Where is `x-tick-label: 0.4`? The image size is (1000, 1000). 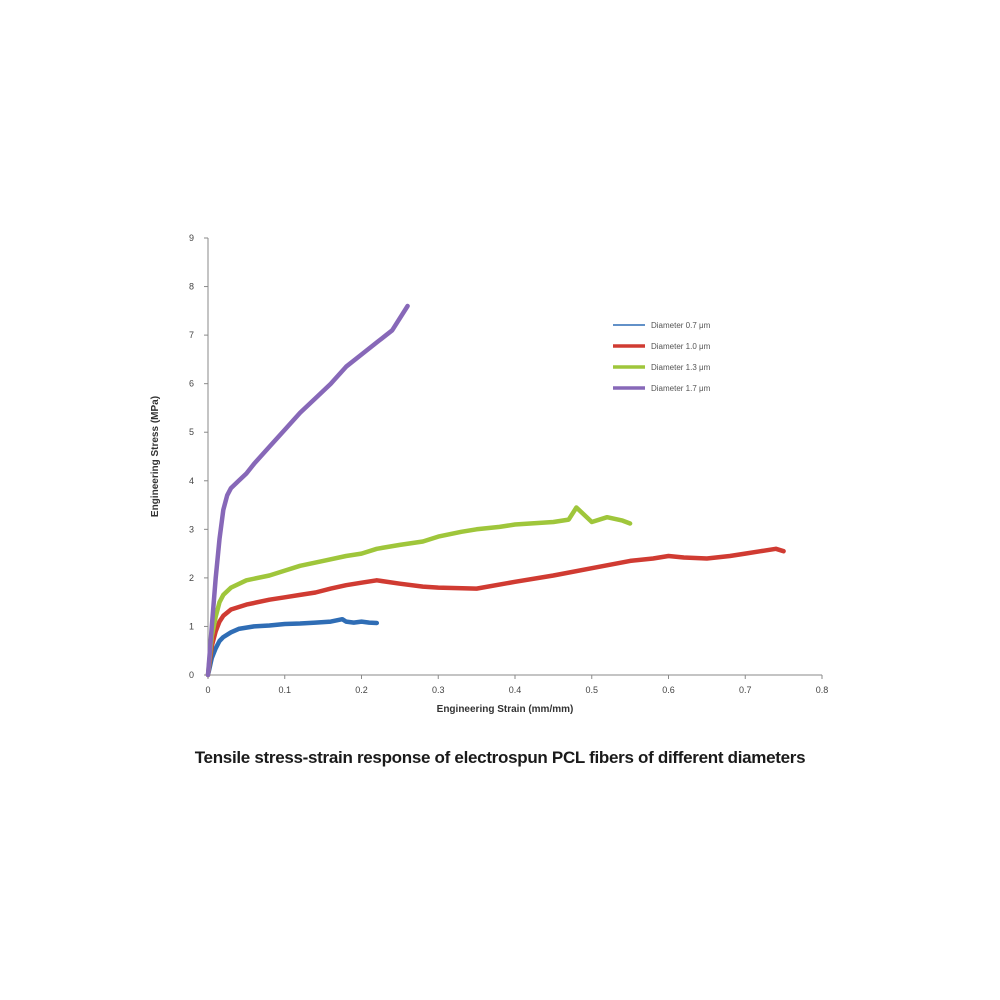 x-tick-label: 0.4 is located at coordinates (515, 690).